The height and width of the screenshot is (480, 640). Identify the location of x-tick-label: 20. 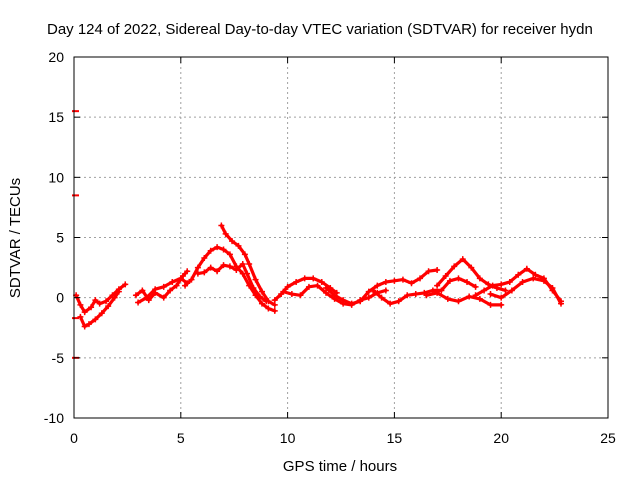
(501, 438).